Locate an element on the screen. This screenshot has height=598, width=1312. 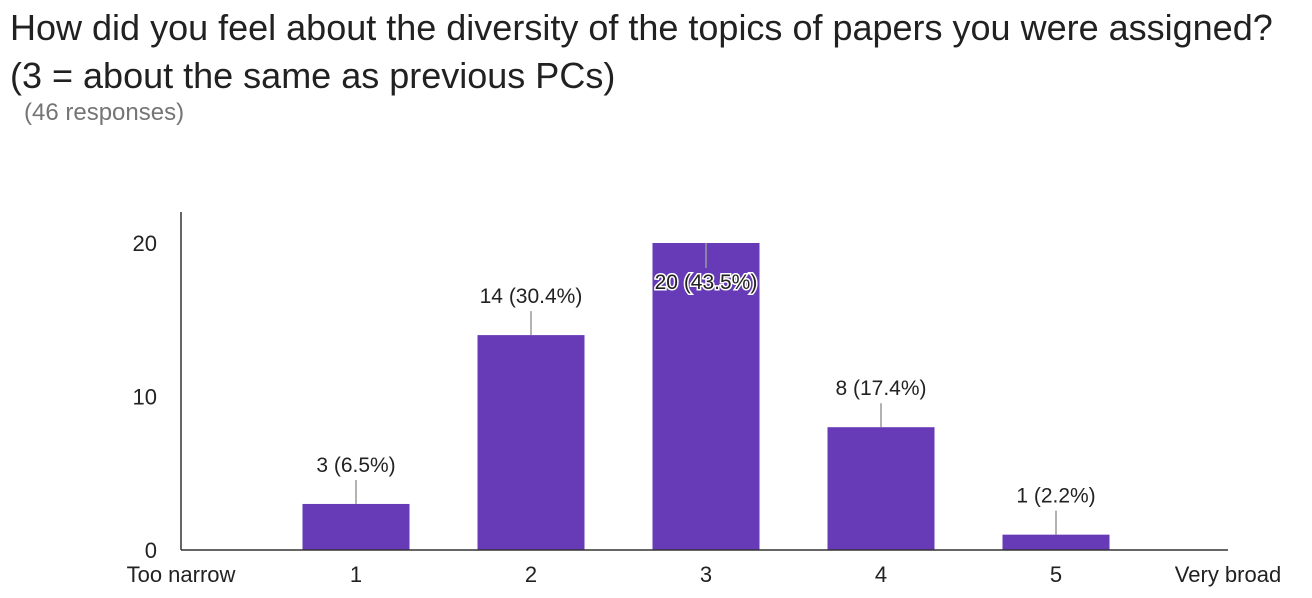
x-end-label-left: Too narrow is located at coordinates (181, 574).